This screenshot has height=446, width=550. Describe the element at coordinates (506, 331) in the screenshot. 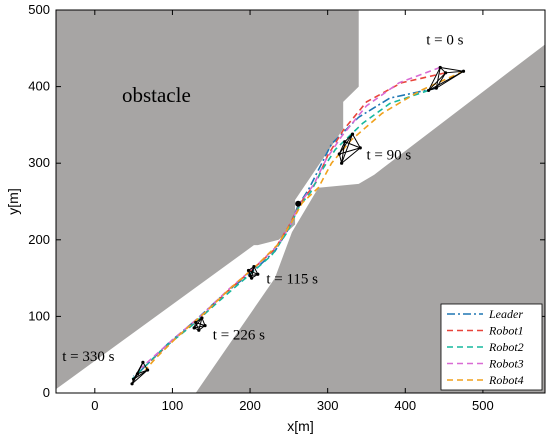

I see `legend-label-robot1: Robot1` at that location.